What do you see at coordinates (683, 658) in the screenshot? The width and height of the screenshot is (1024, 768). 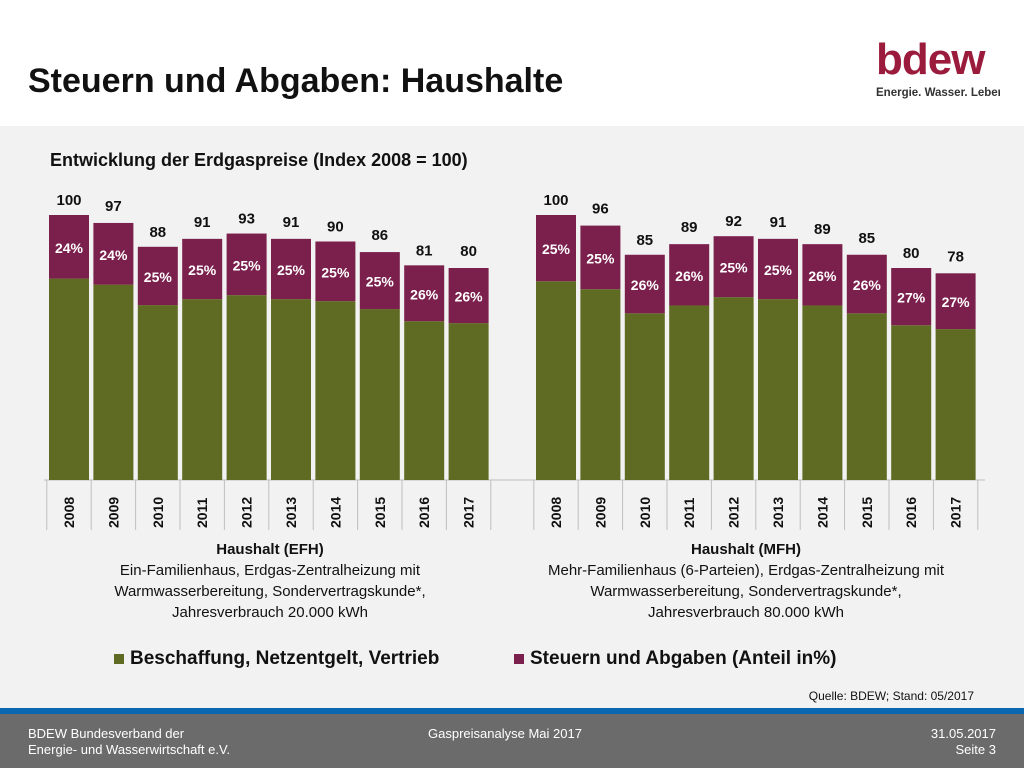 I see `legend-label-steuern: Steuern und Abgaben (Anteil in%)` at bounding box center [683, 658].